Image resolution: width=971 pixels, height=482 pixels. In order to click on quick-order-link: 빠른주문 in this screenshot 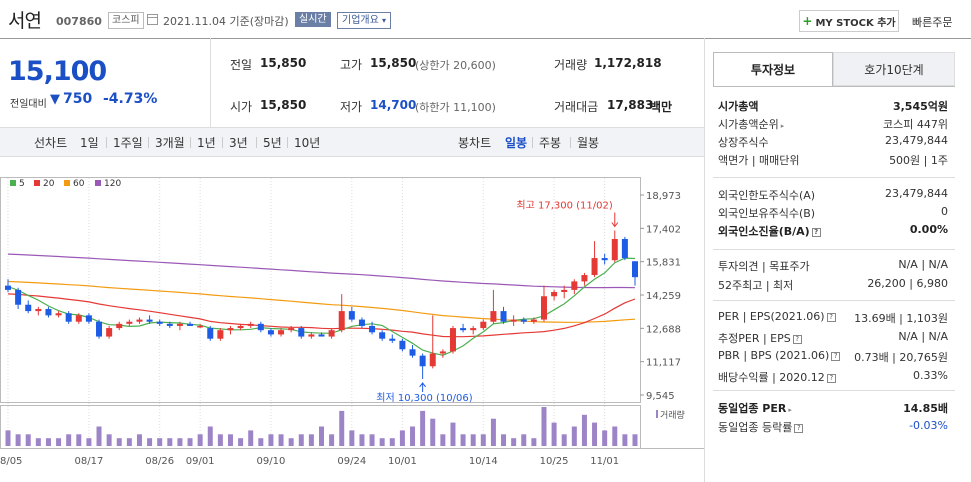, I will do `click(932, 22)`.